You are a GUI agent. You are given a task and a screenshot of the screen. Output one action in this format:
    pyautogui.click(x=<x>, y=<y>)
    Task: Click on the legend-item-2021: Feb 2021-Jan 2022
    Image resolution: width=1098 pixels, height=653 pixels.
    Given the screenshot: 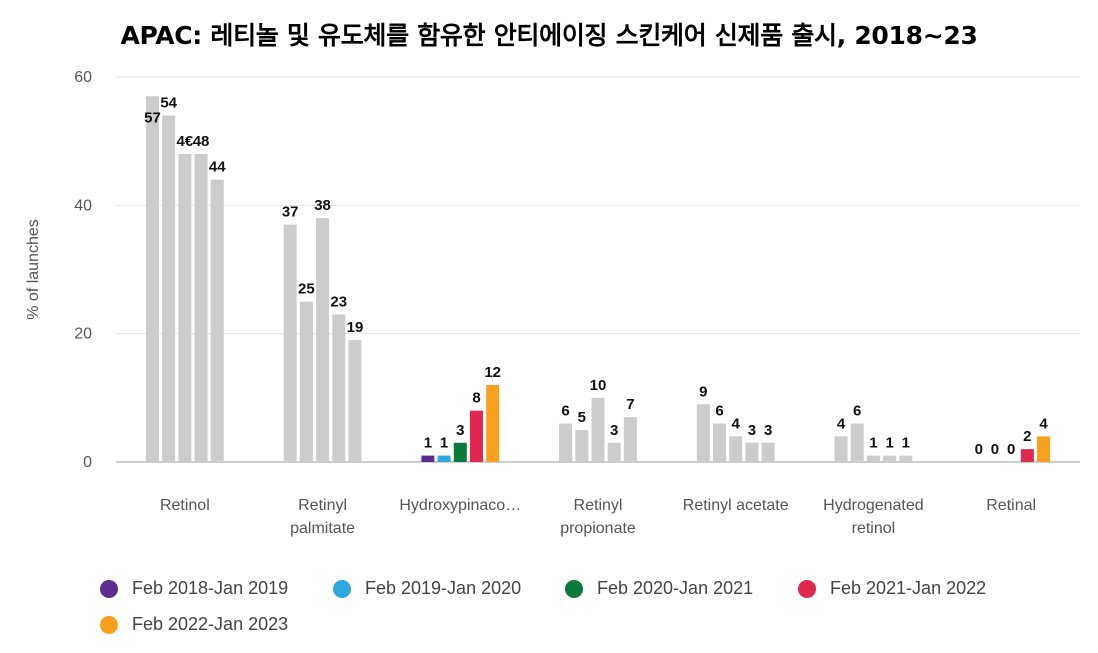 What is the action you would take?
    pyautogui.click(x=892, y=588)
    